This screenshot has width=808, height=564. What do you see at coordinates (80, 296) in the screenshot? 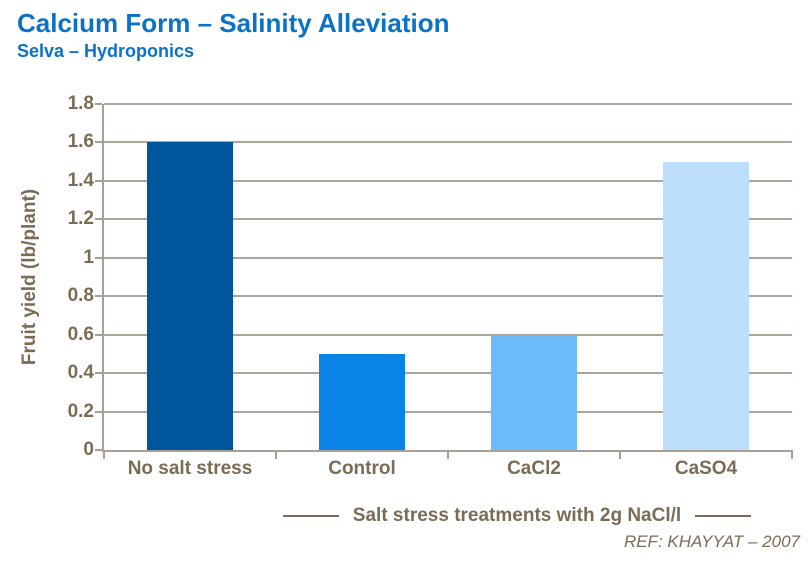
I see `y-tick-label-0.8: 0.8` at bounding box center [80, 296].